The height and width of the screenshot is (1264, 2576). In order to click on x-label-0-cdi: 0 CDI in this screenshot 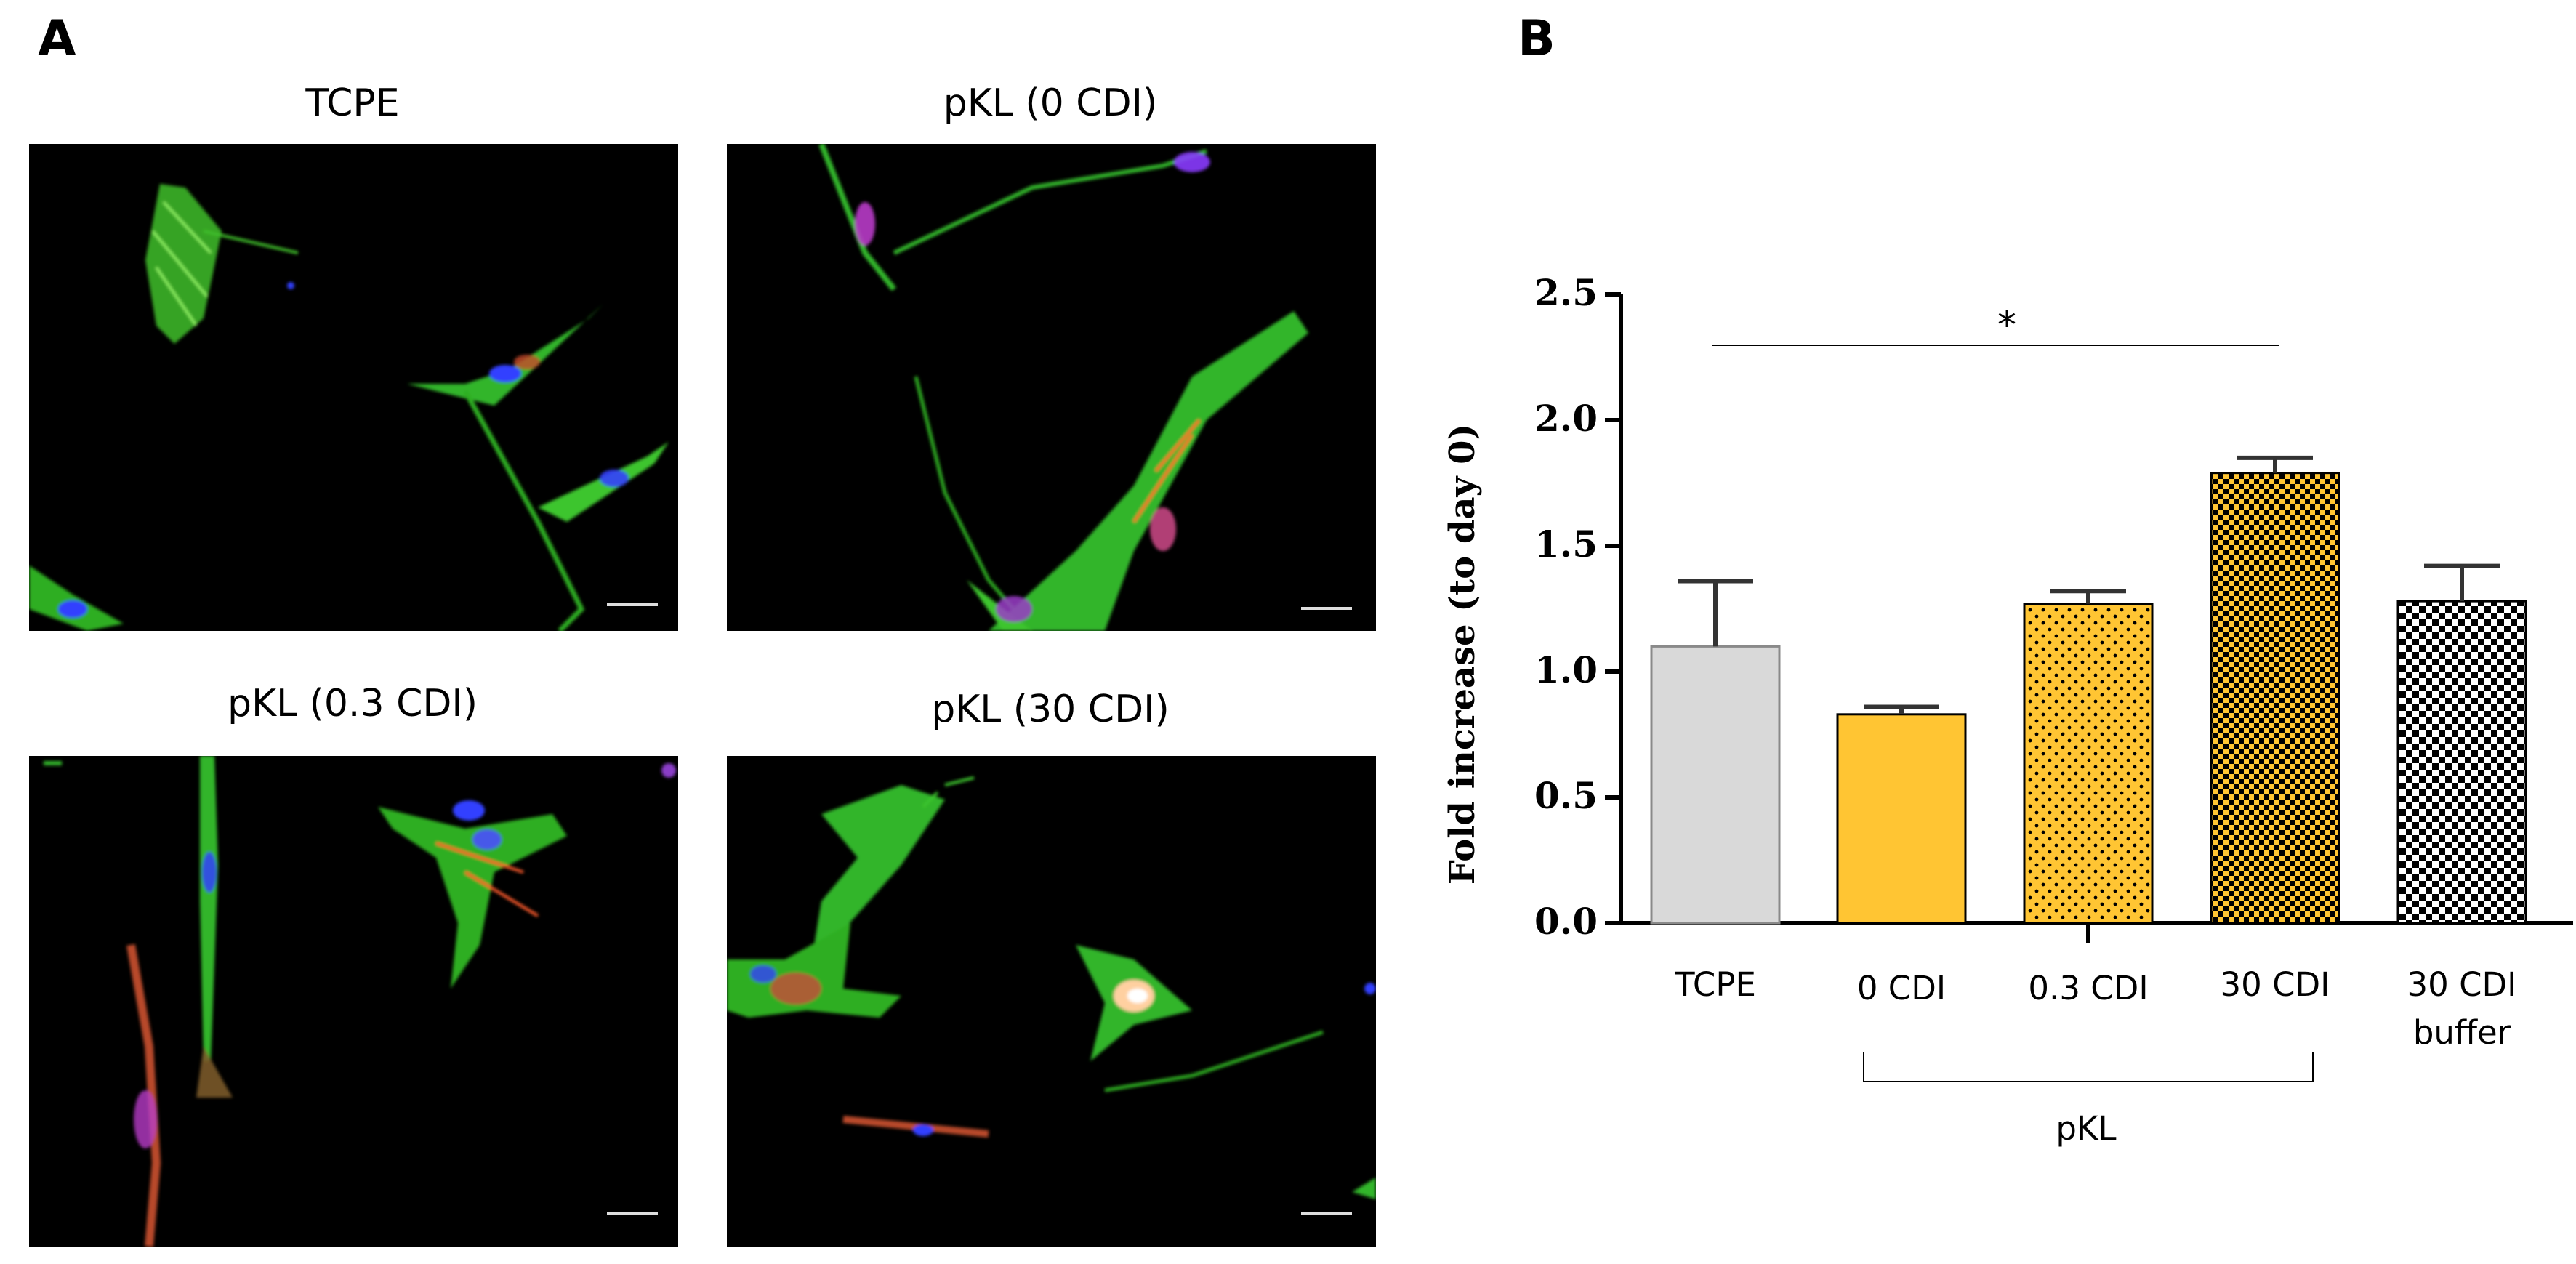, I will do `click(1901, 988)`.